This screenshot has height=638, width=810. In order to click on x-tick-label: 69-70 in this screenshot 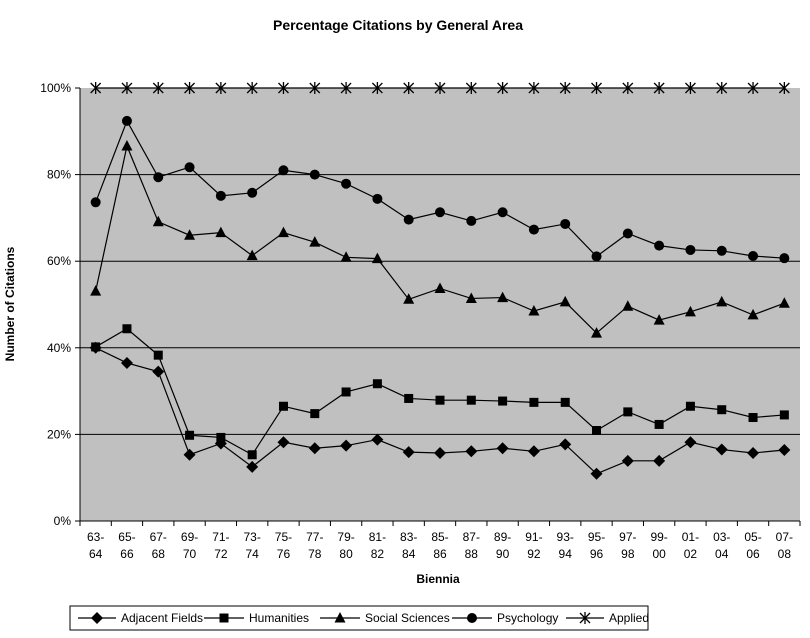, I will do `click(189, 545)`.